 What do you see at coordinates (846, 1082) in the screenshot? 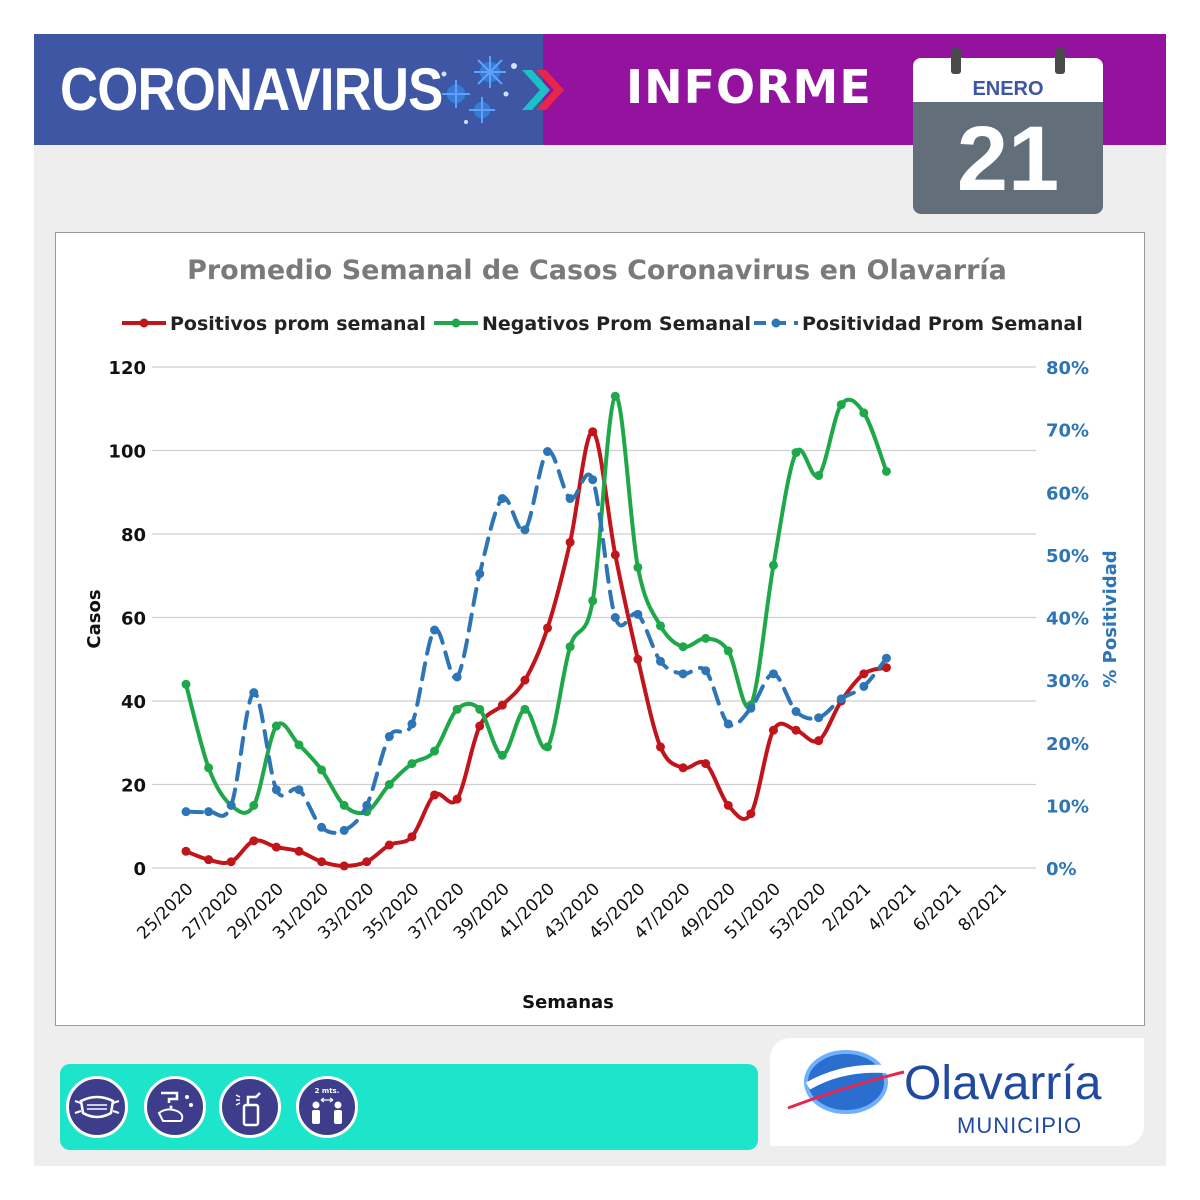
I see `olavarria-logo-icon` at bounding box center [846, 1082].